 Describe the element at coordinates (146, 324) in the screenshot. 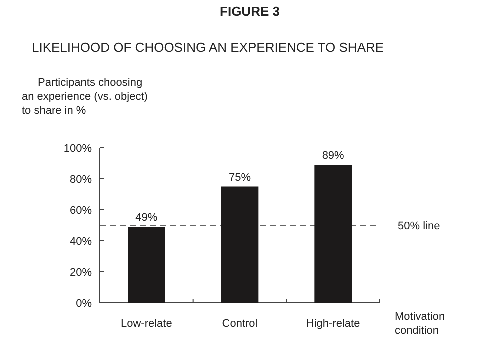

I see `x-tick-label: Low-relate` at that location.